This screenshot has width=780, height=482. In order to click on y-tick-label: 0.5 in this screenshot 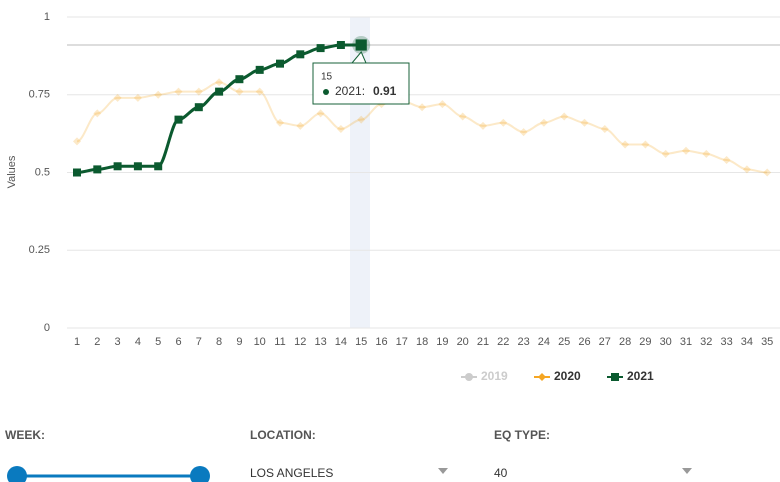, I will do `click(42, 172)`.